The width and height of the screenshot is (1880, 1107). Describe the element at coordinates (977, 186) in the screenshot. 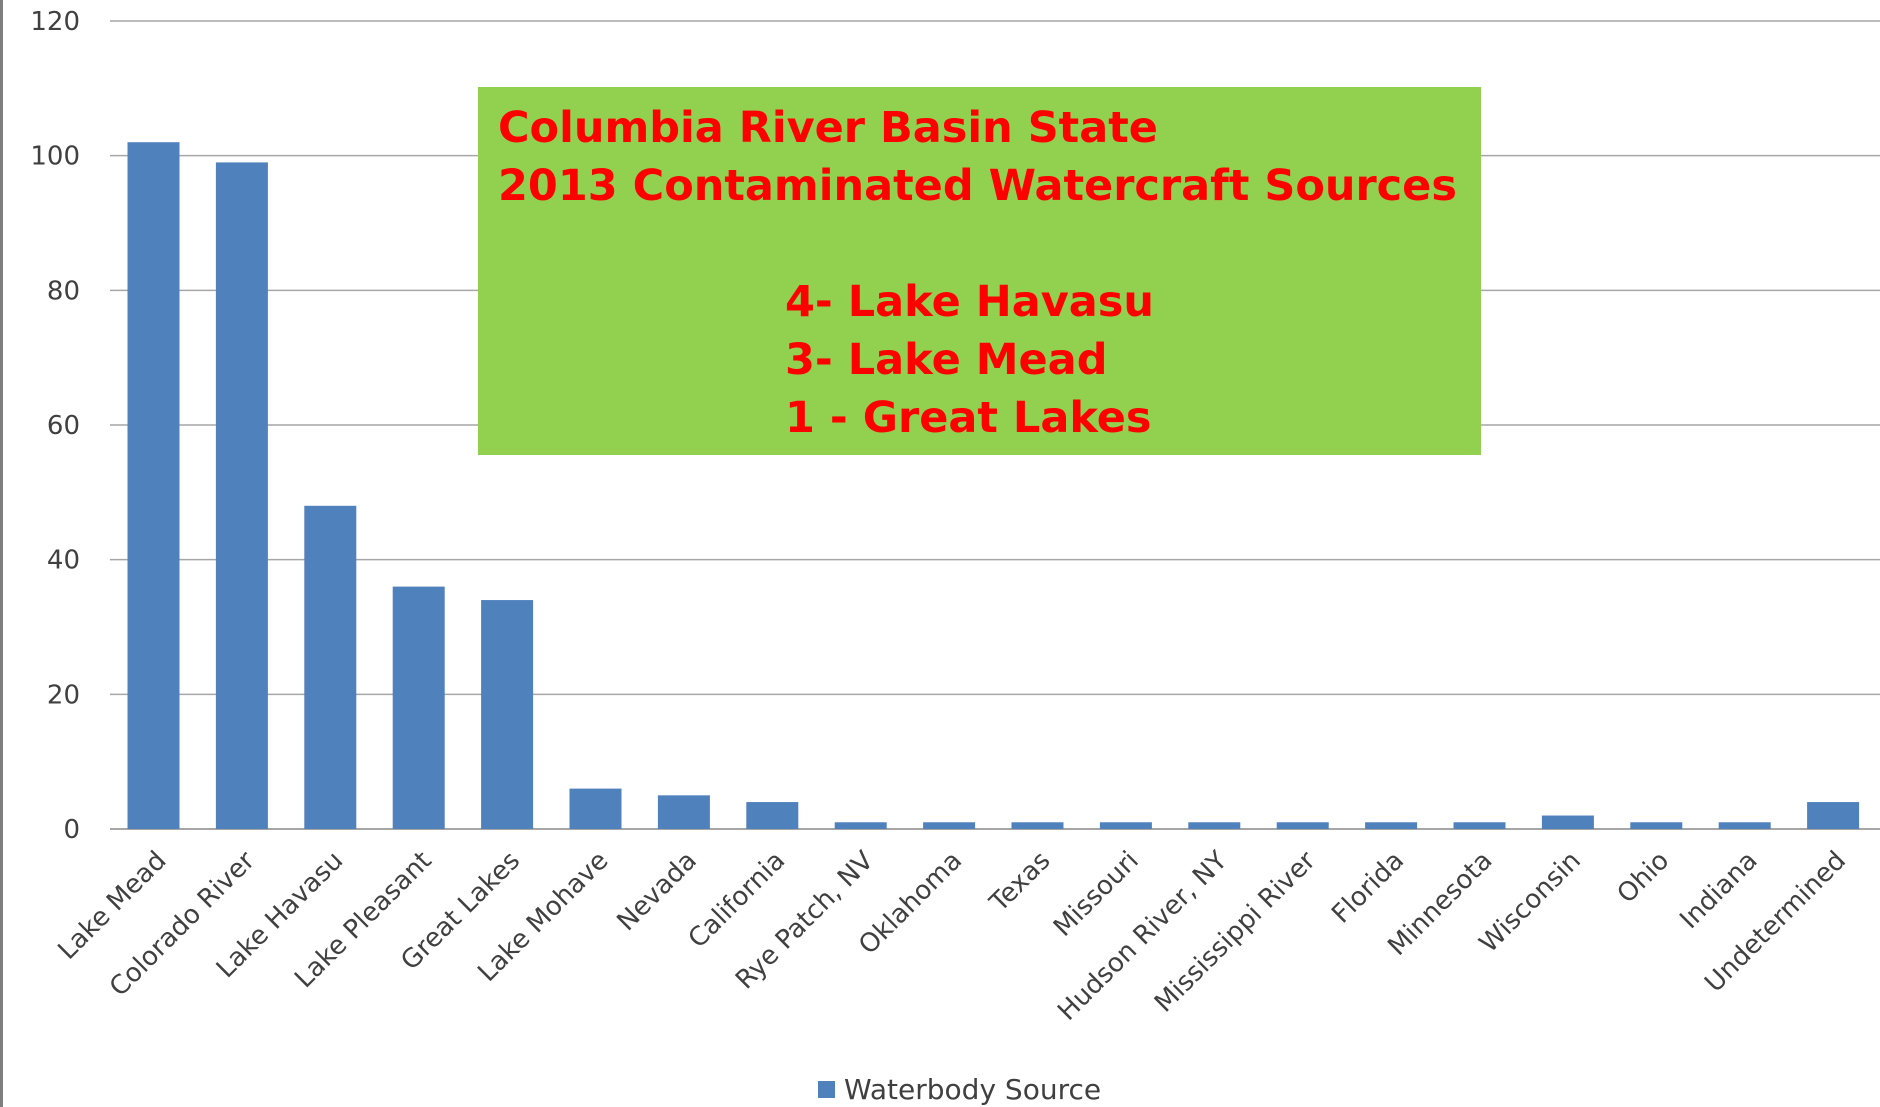

I see `callout-title-line-2: 2013 Contaminated Watercraft Sources` at that location.